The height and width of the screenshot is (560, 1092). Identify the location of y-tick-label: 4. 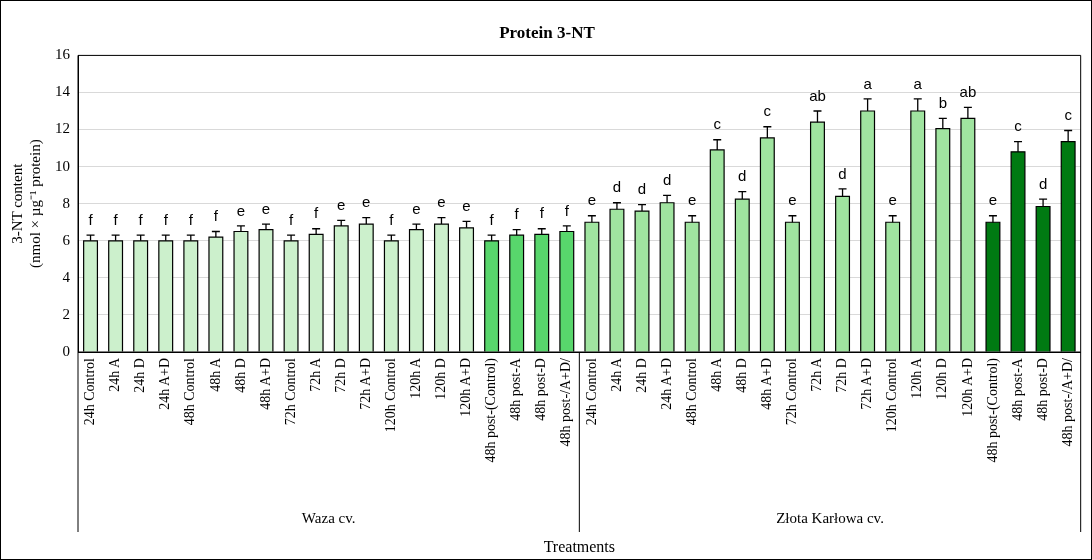
(66, 276).